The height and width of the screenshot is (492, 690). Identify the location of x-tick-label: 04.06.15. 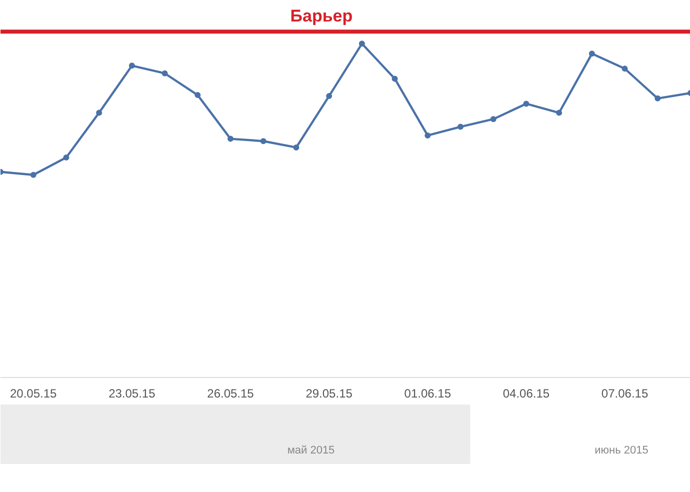
(526, 393).